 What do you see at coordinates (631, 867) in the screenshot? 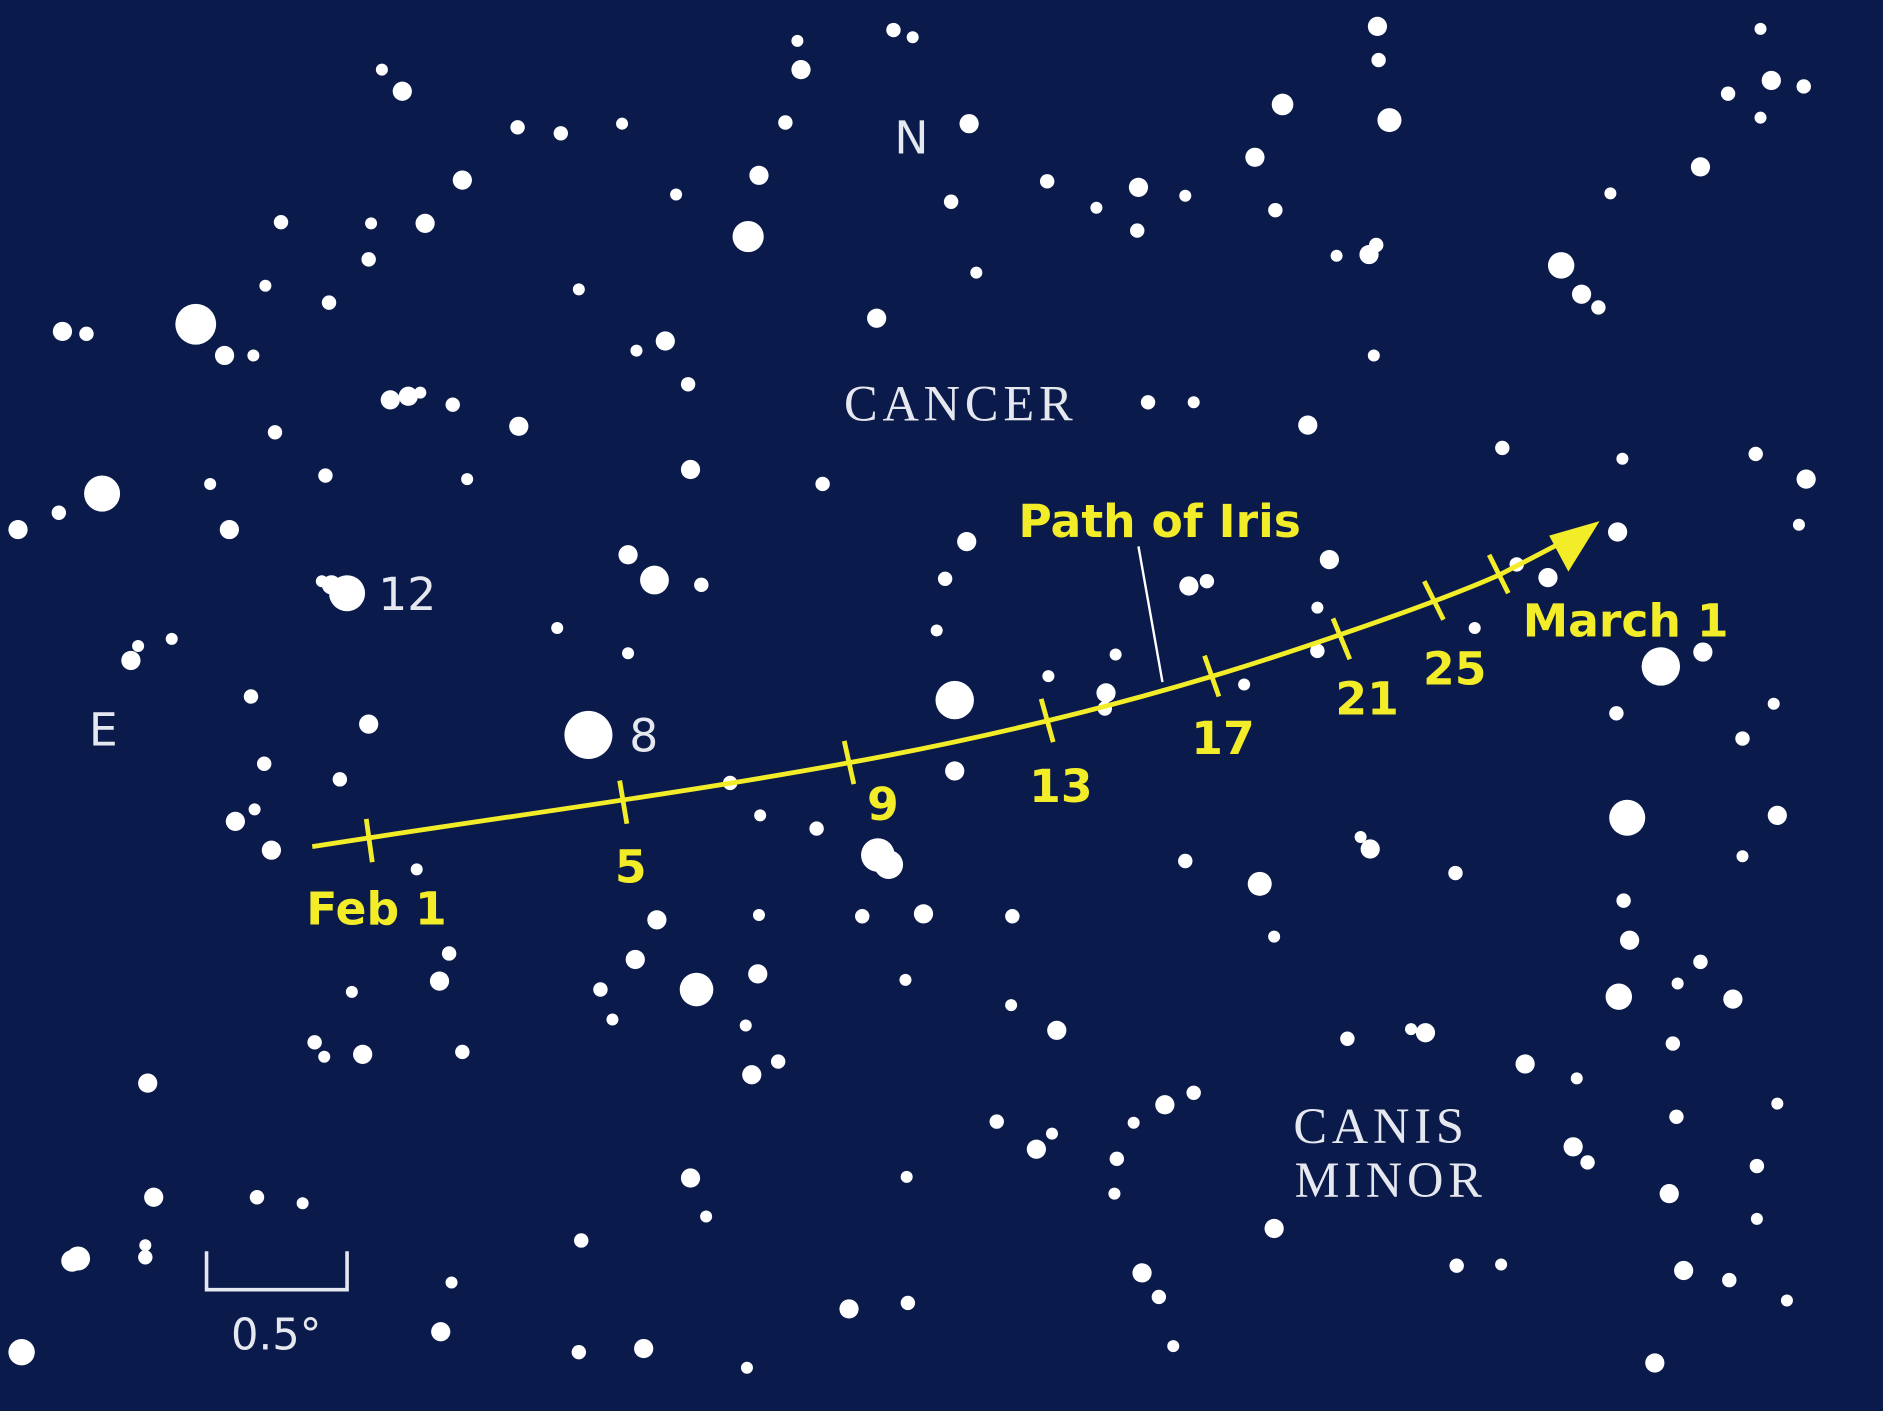
I see `date-label: 5` at bounding box center [631, 867].